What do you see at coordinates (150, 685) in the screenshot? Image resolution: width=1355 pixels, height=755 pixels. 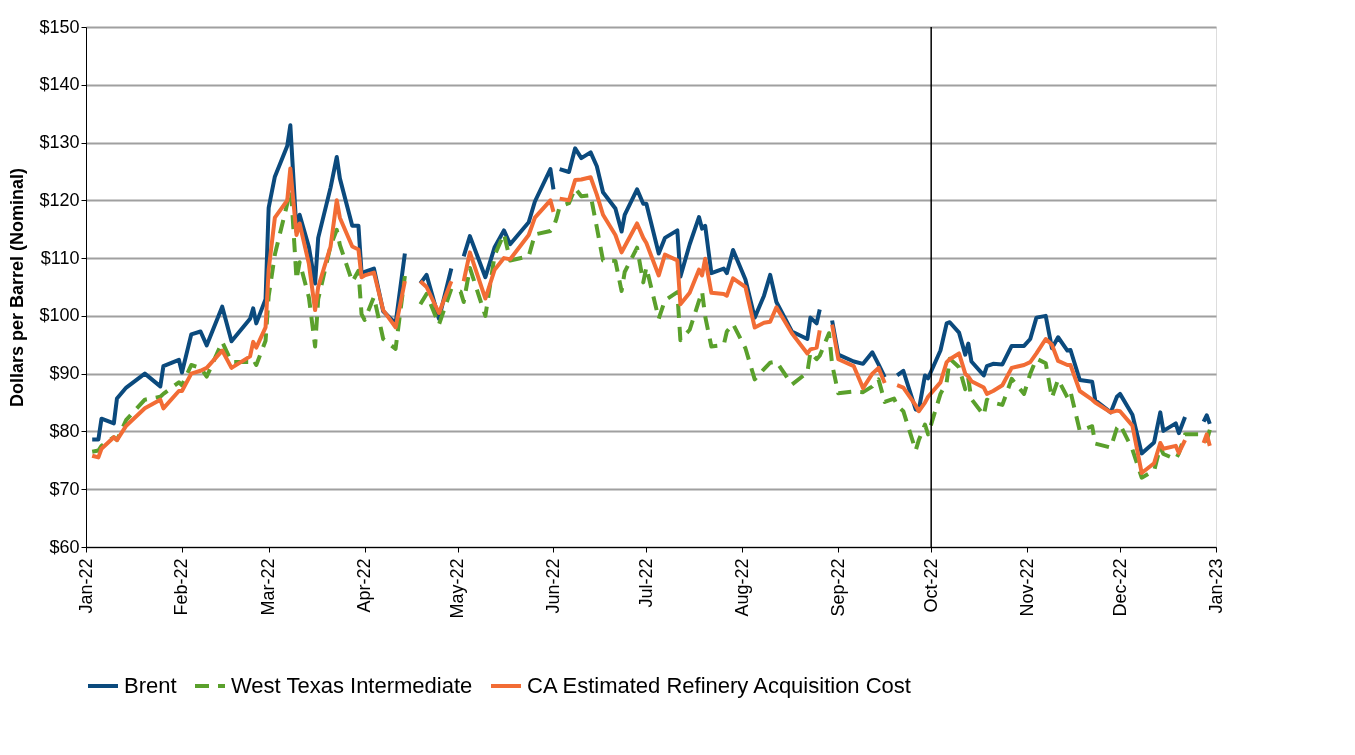 I see `legend-label: Brent` at bounding box center [150, 685].